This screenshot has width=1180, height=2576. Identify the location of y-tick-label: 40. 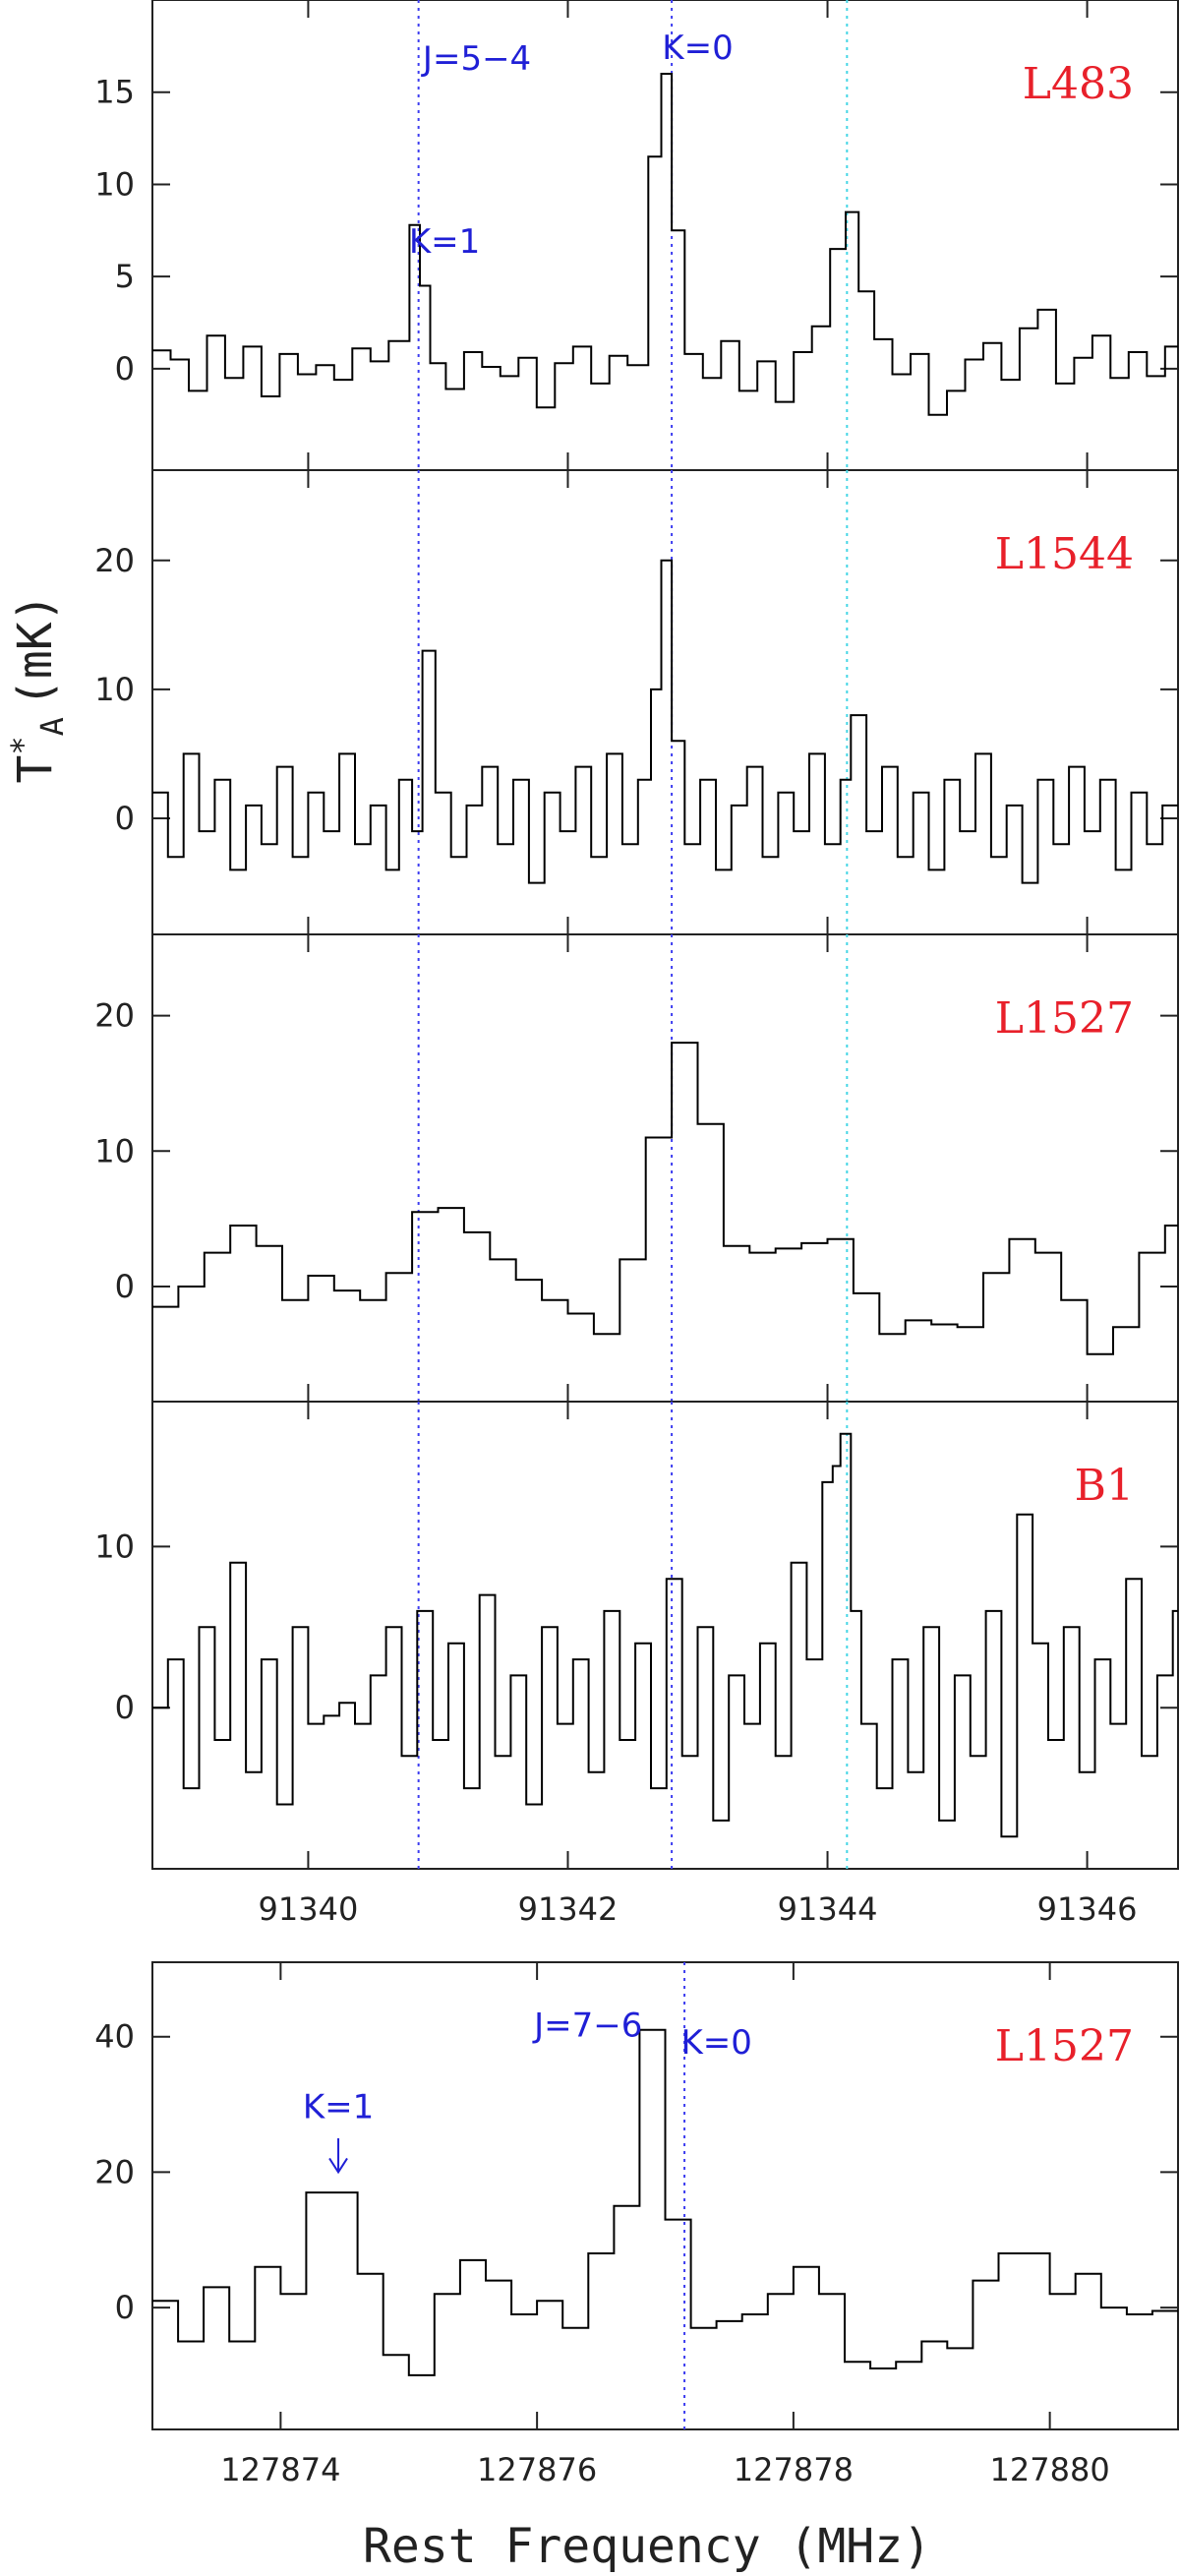
(114, 2037).